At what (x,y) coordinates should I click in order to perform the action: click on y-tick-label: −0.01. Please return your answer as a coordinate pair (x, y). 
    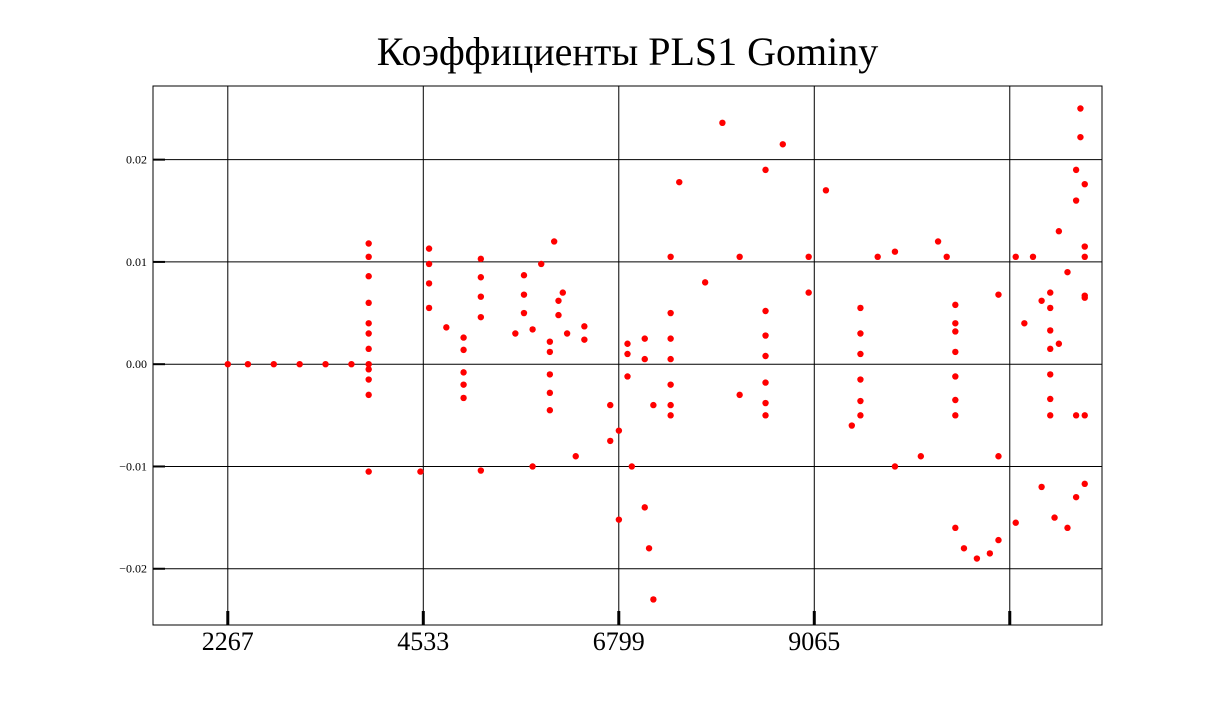
    Looking at the image, I should click on (133, 466).